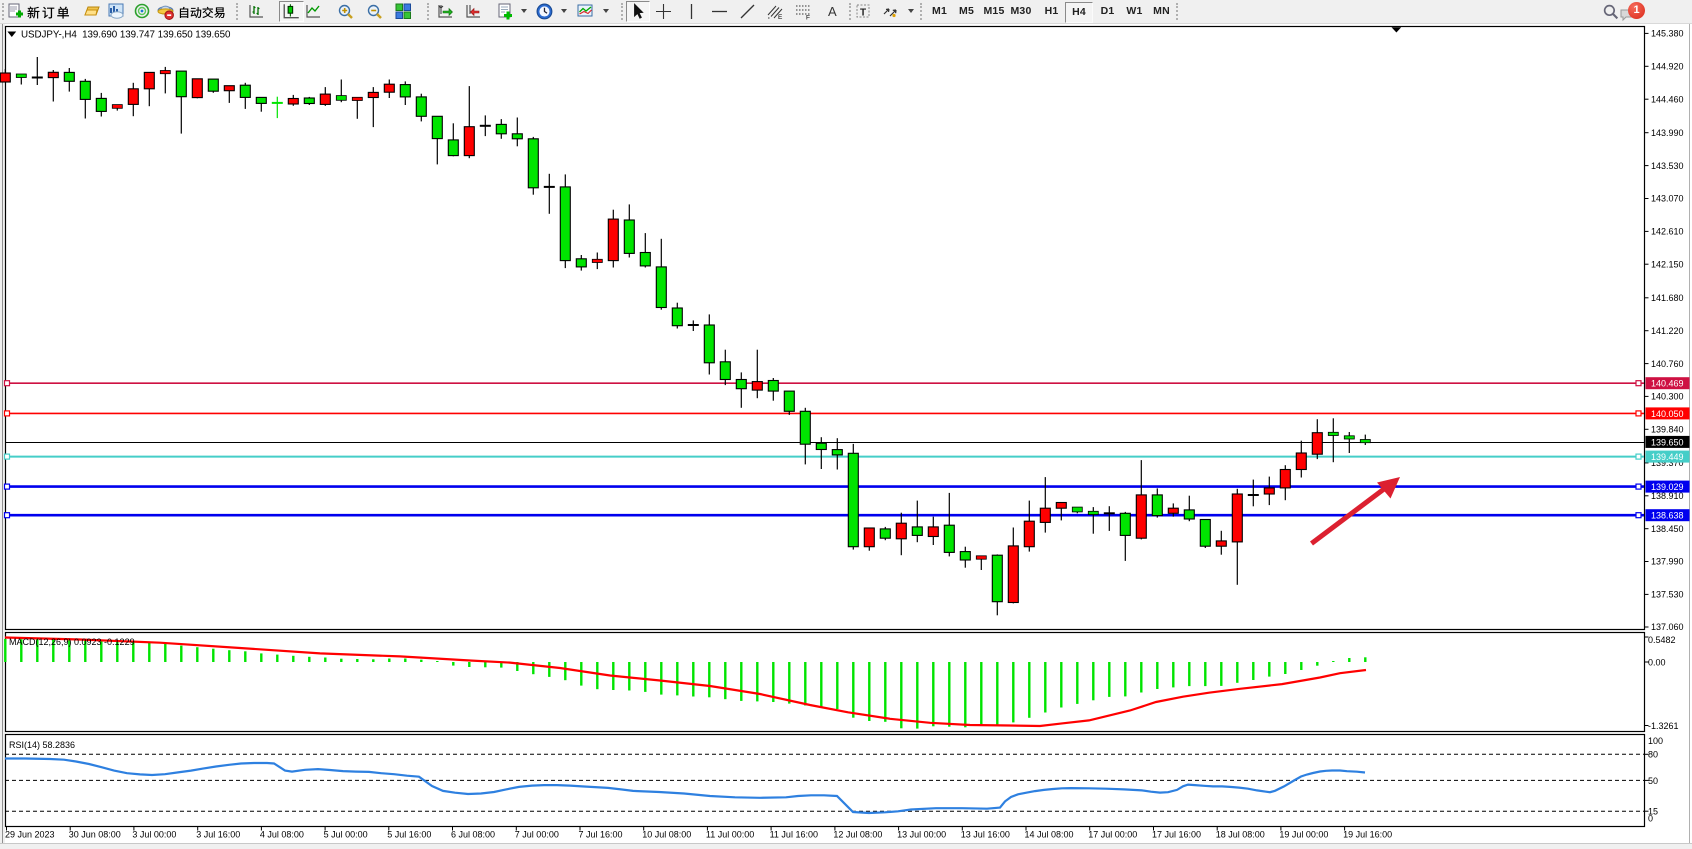 Image resolution: width=1692 pixels, height=849 pixels. Describe the element at coordinates (1667, 166) in the screenshot. I see `svg-text: 143.530` at that location.